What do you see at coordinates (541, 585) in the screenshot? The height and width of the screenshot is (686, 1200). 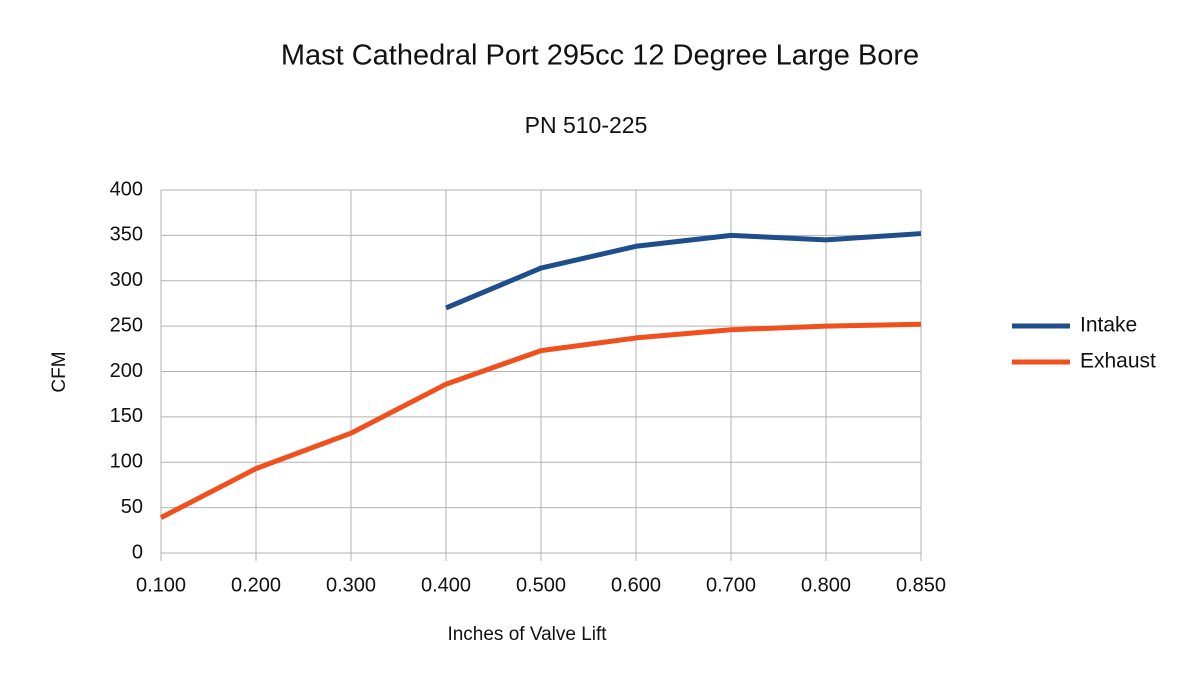 I see `x-tick-label: 0.500` at bounding box center [541, 585].